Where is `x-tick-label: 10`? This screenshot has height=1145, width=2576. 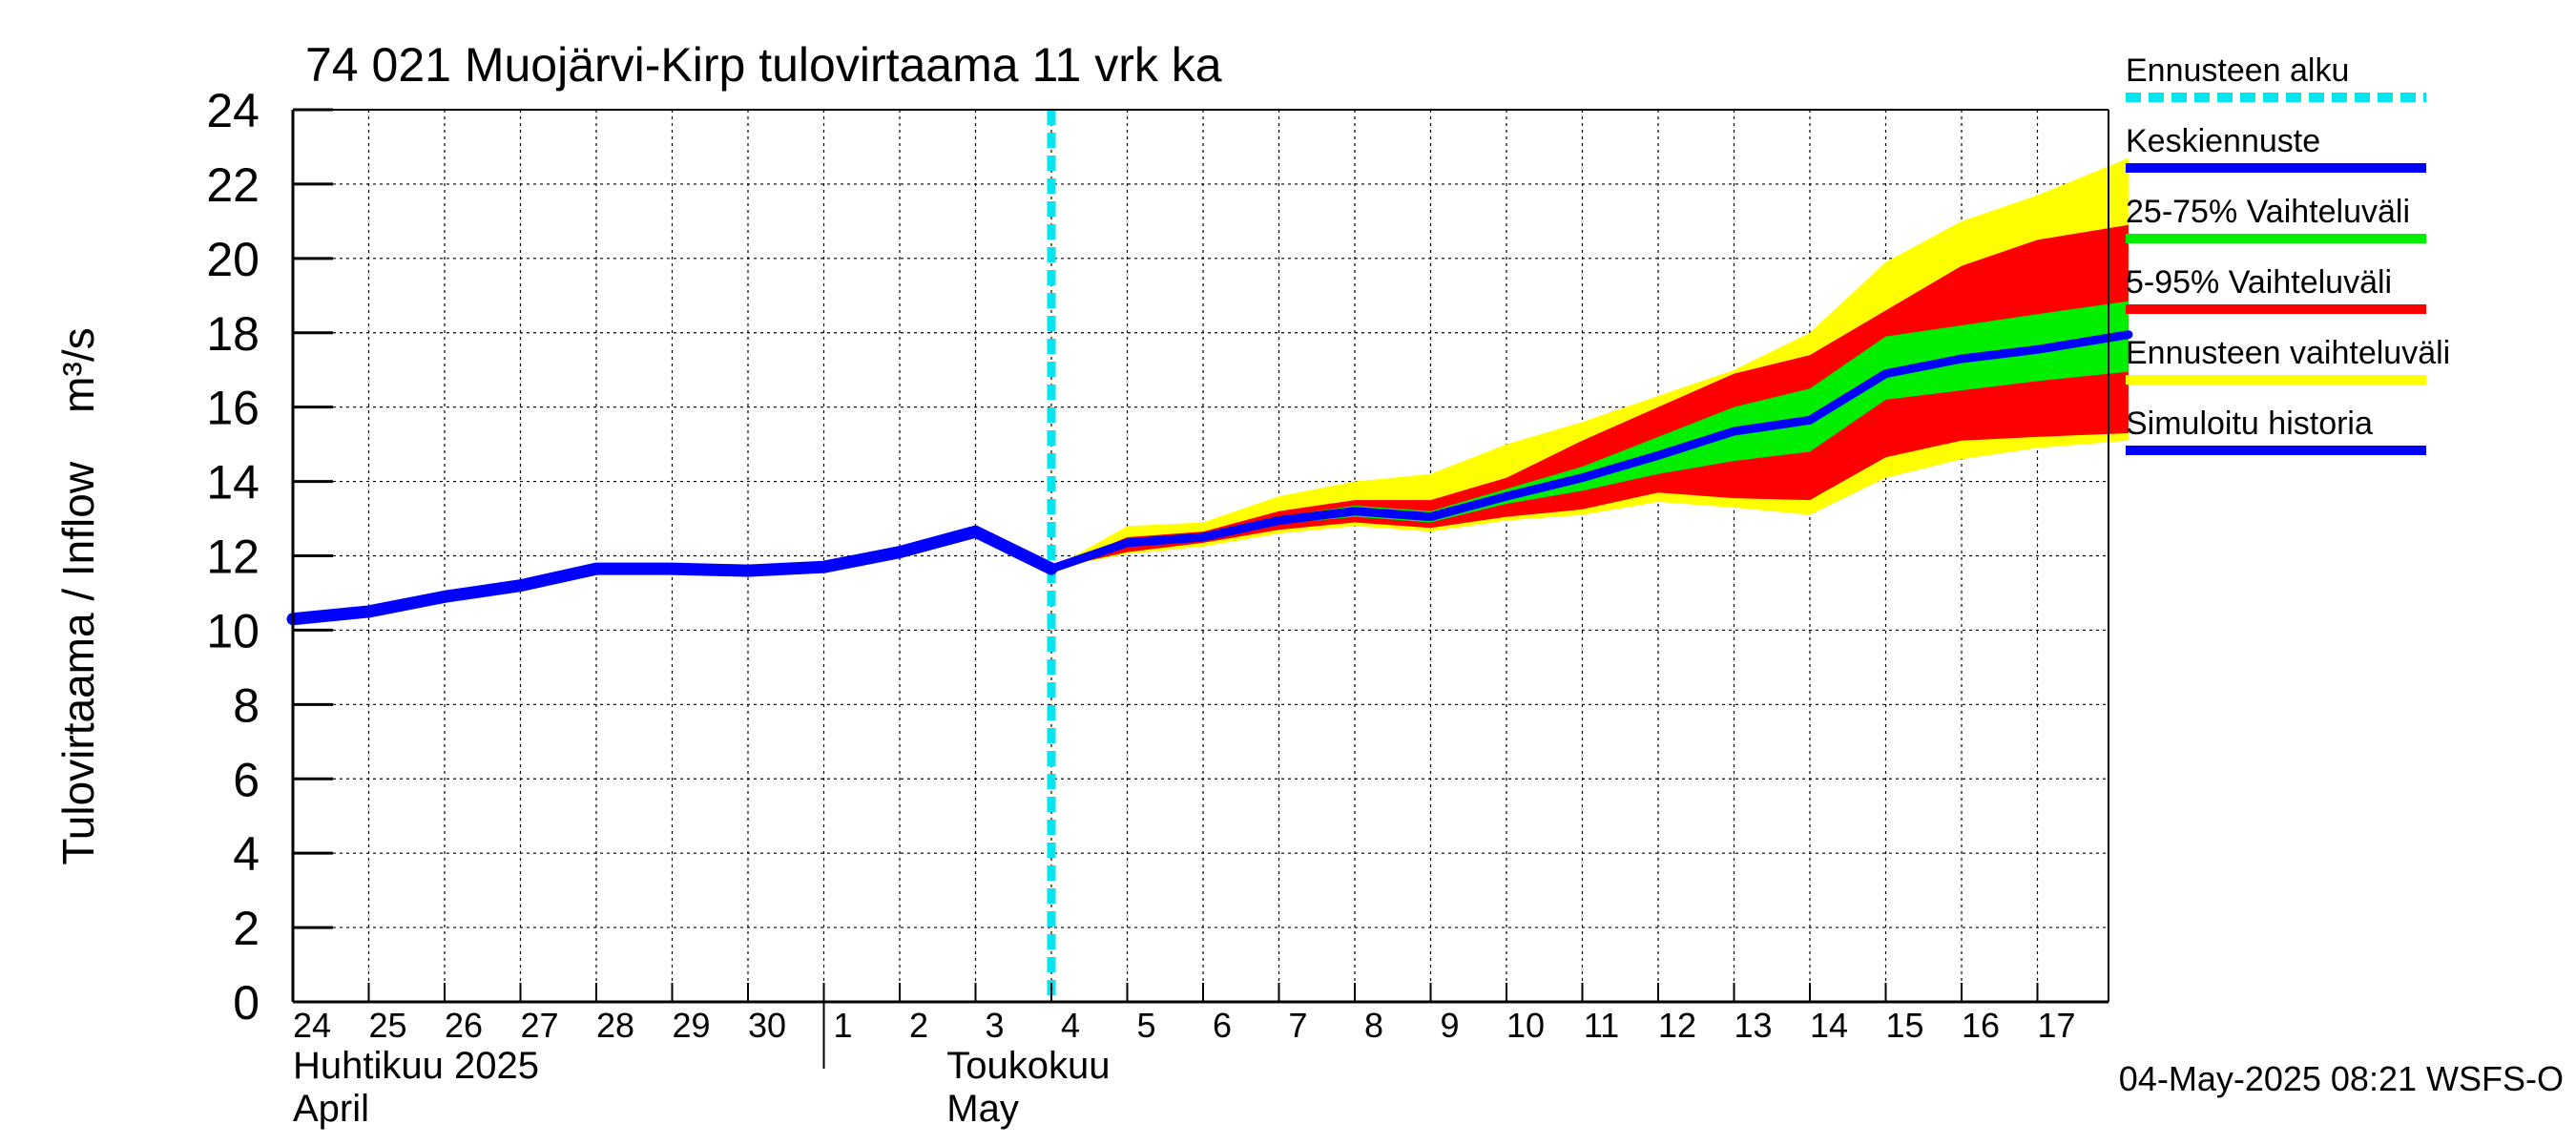 x-tick-label: 10 is located at coordinates (1525, 1025).